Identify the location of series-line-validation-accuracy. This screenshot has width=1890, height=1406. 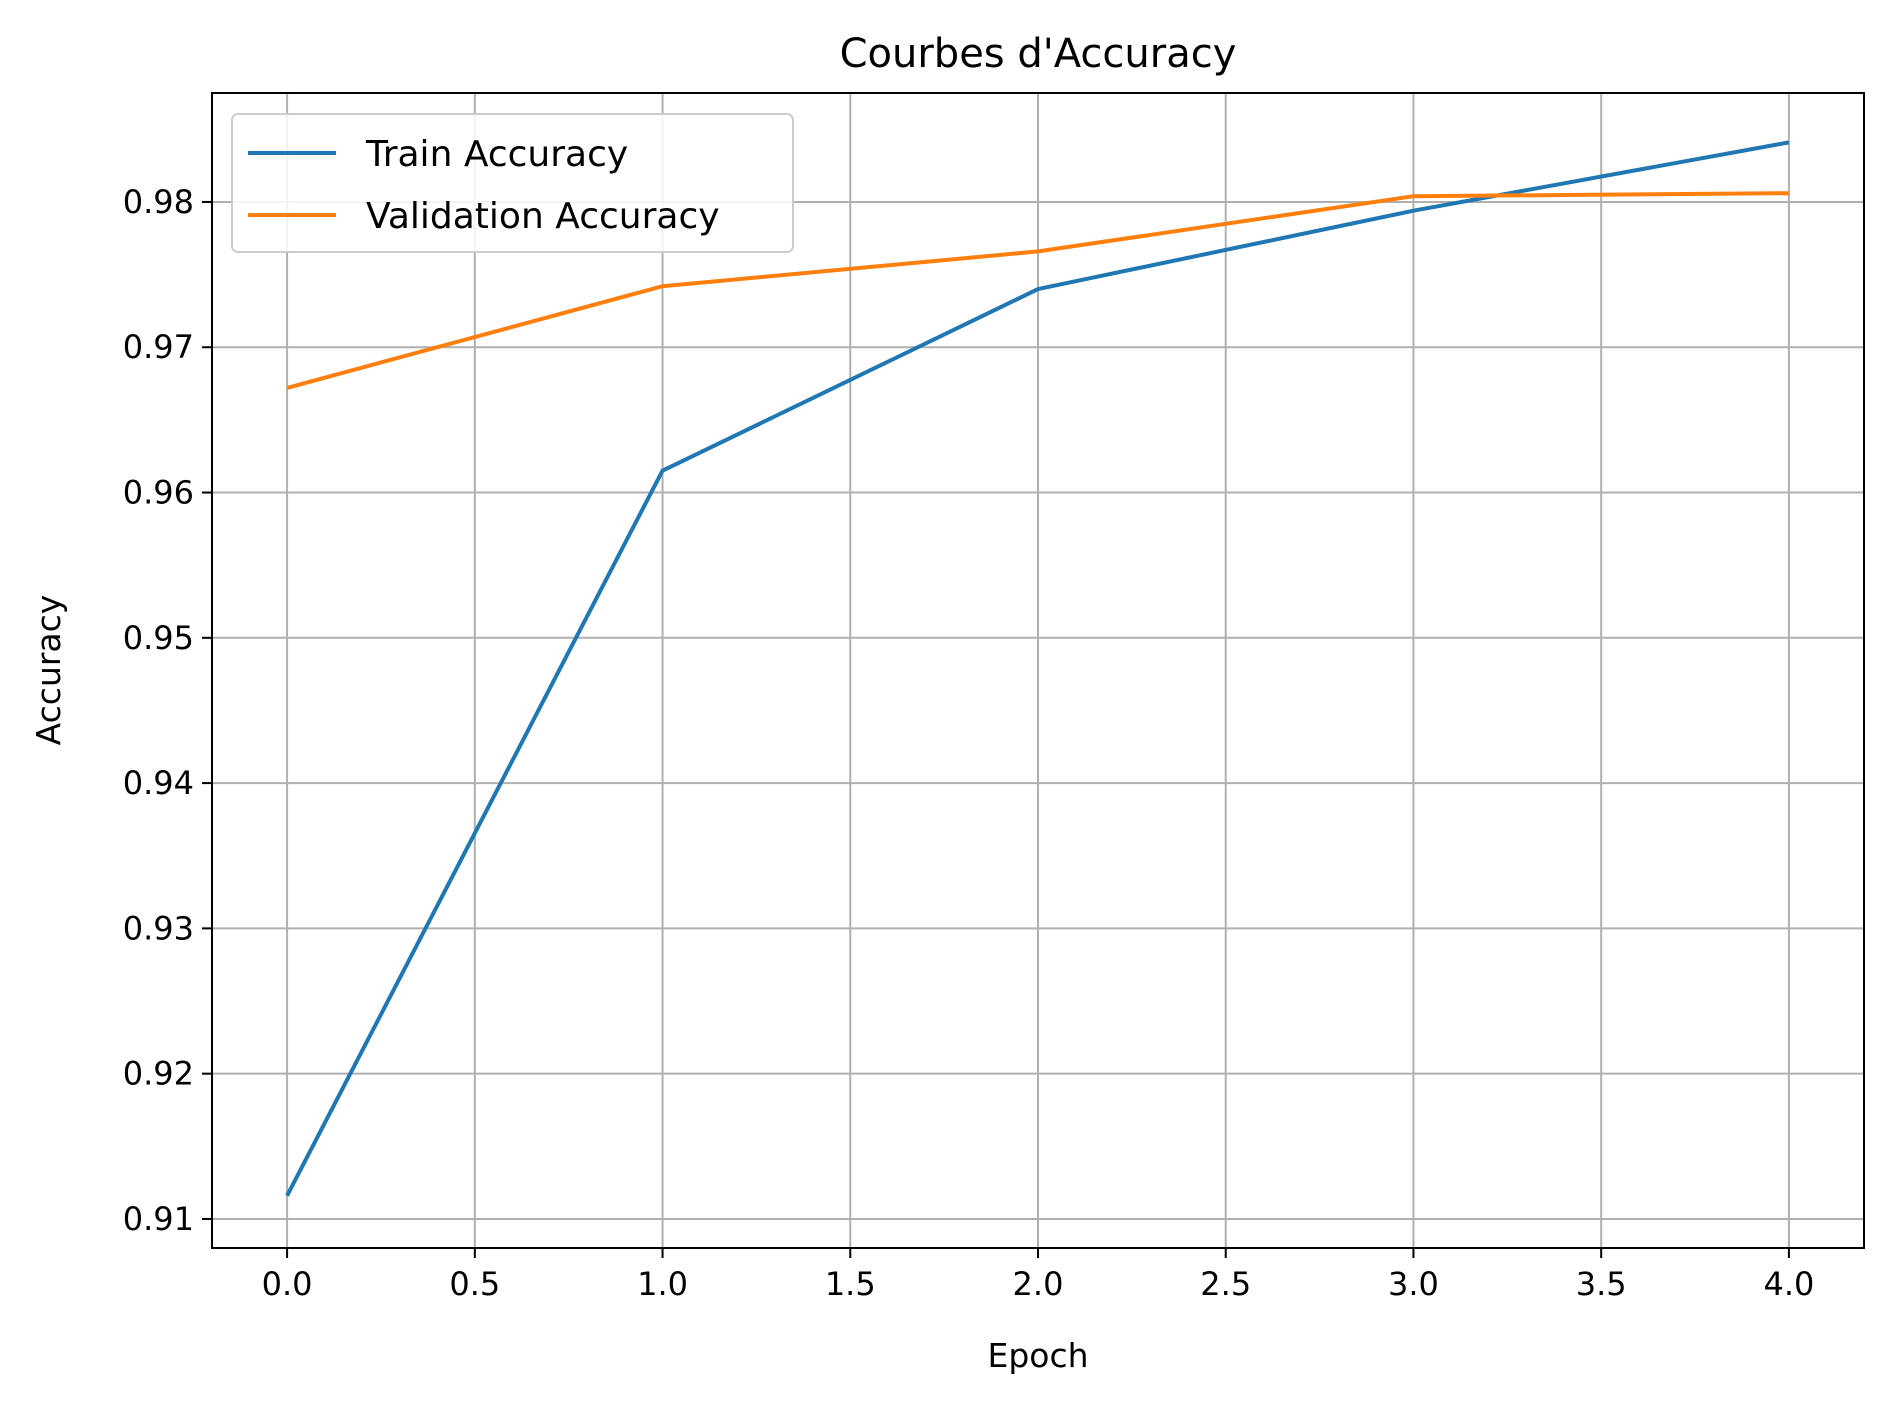
(1037, 290).